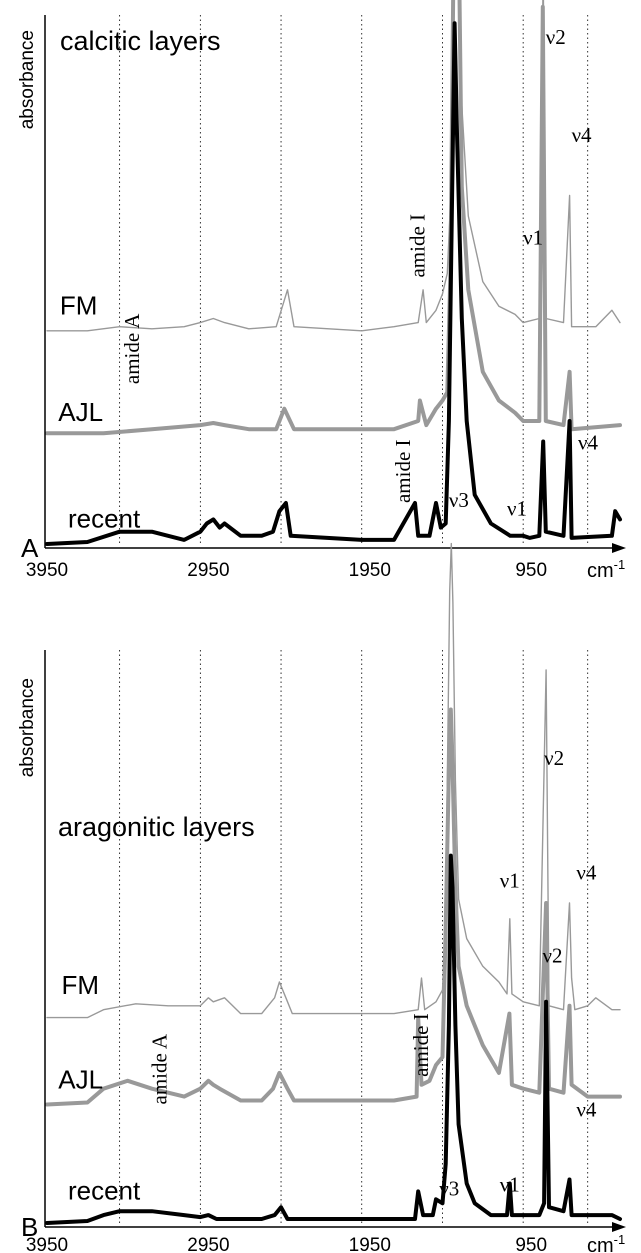 The height and width of the screenshot is (1253, 641). Describe the element at coordinates (510, 880) in the screenshot. I see `panel-b-annotation-7: ν1` at that location.